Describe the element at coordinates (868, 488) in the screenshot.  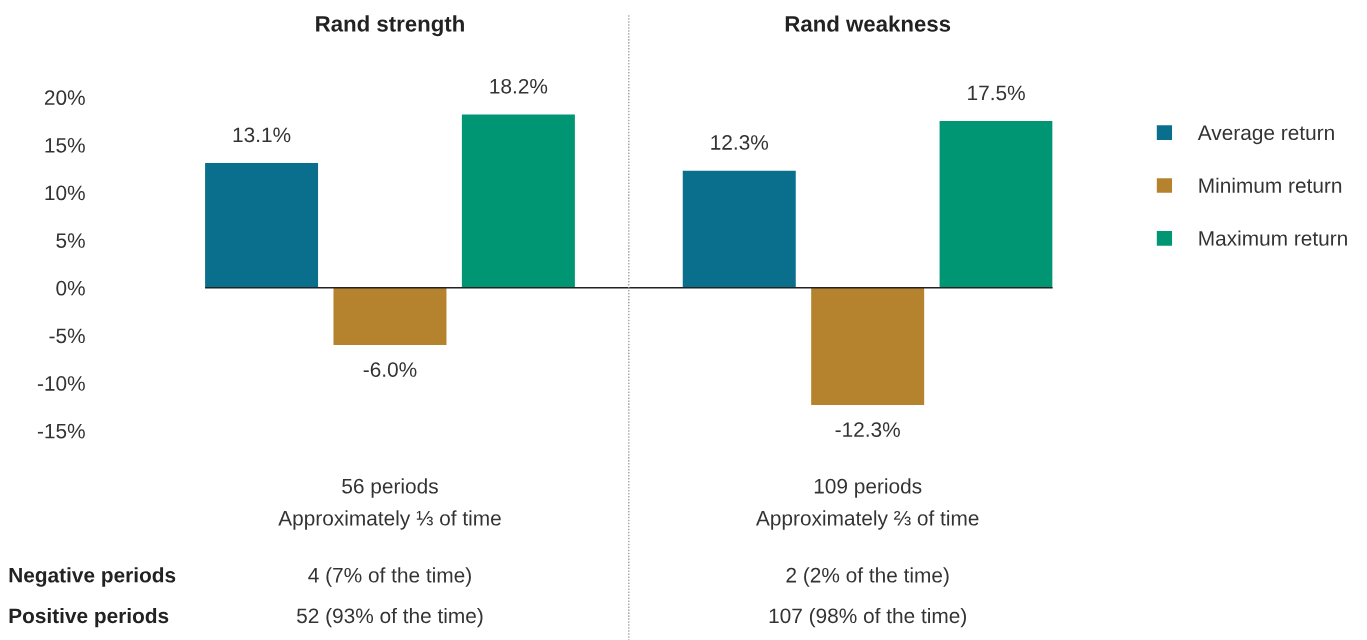
I see `text: 109 periods` at that location.